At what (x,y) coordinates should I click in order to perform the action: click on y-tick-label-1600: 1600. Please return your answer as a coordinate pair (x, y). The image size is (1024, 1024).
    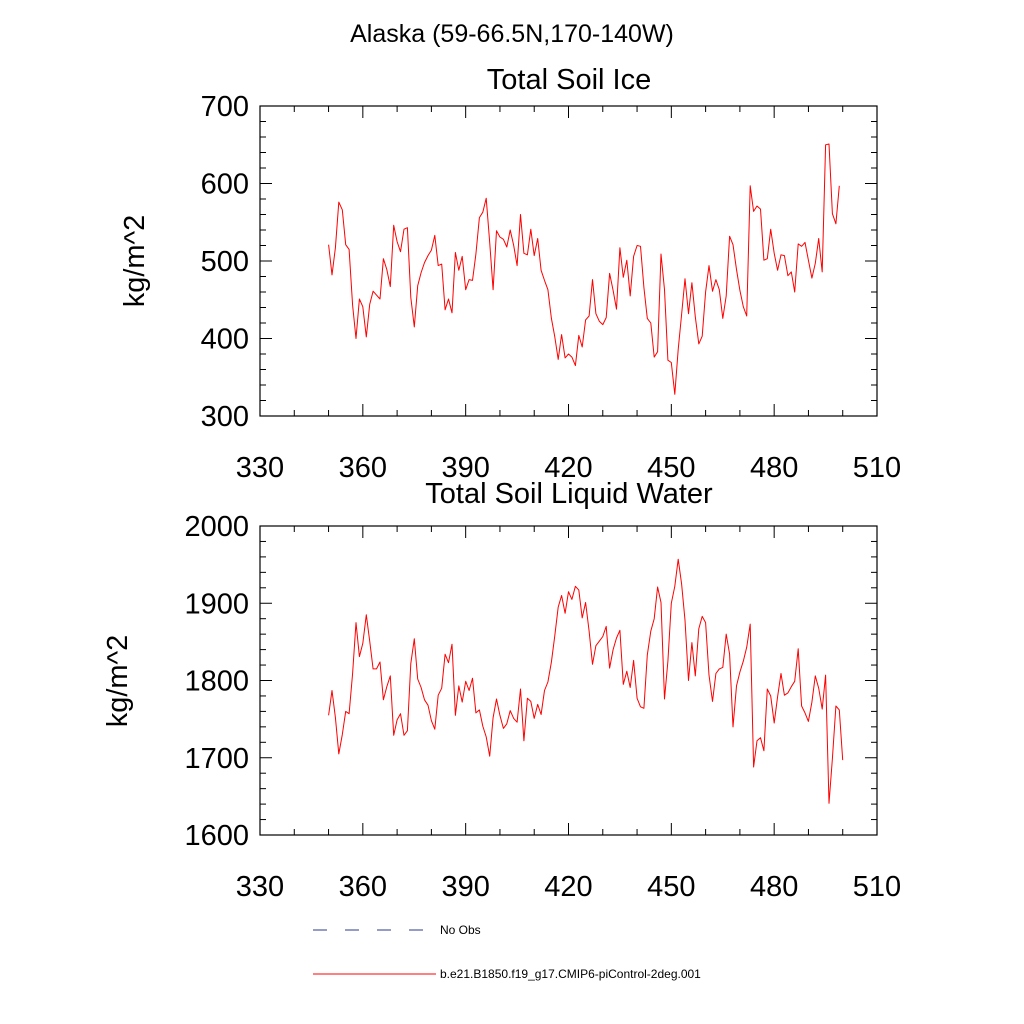
    Looking at the image, I should click on (216, 836).